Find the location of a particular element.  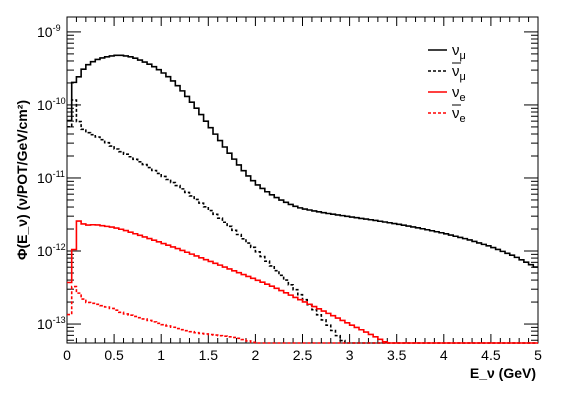

x-tick-label: 3 is located at coordinates (350, 355).